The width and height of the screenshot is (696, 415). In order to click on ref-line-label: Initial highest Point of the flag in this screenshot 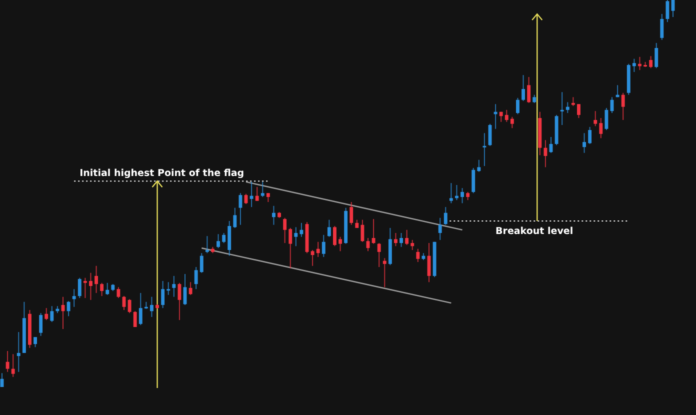, I will do `click(162, 174)`.